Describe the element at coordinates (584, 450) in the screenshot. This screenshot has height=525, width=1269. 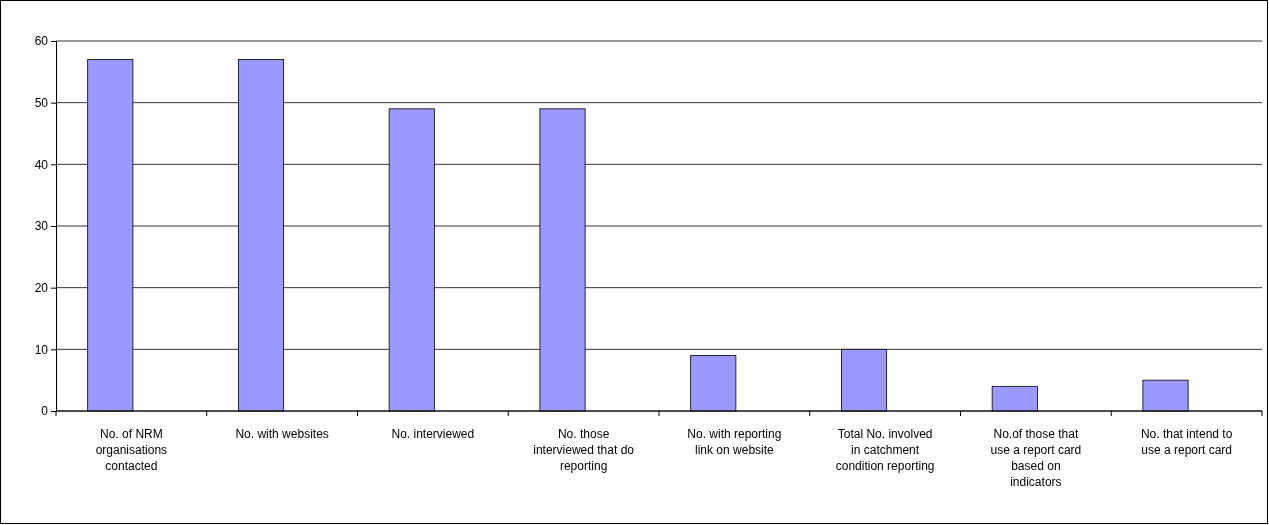
I see `x-tick-label: No. those interviewed that do reporting` at that location.